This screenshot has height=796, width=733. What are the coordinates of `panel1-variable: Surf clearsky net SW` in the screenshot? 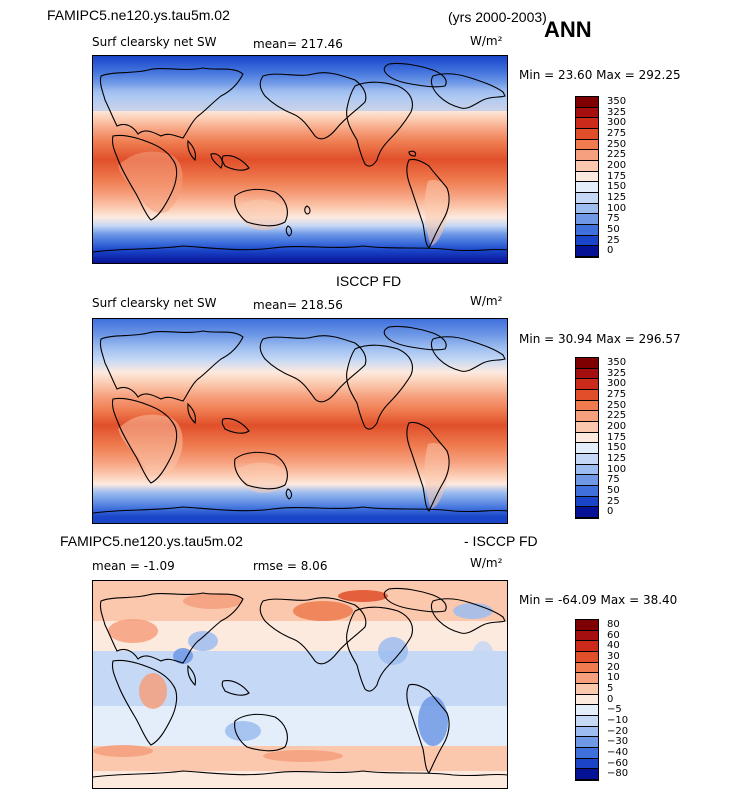 It's located at (154, 42).